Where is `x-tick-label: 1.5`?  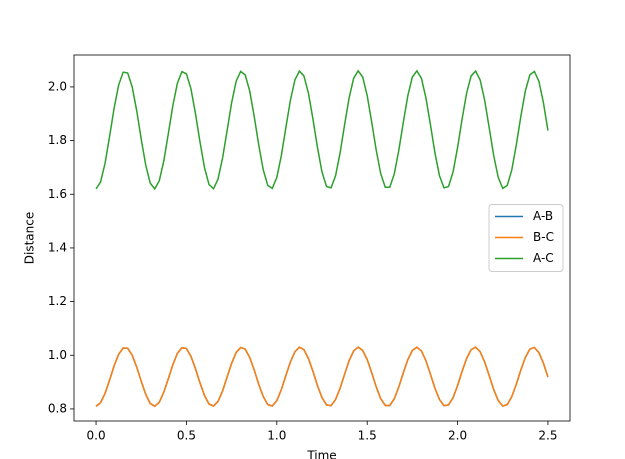
x-tick-label: 1.5 is located at coordinates (367, 436).